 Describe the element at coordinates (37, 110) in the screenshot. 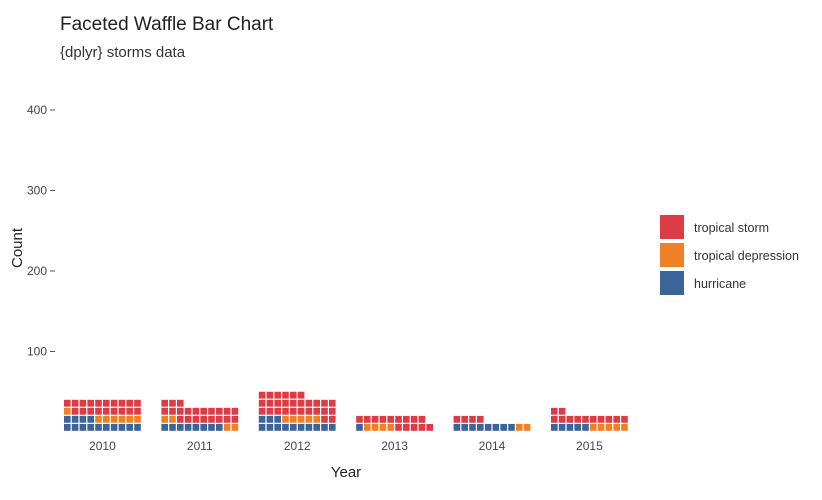

I see `y-tick-label: 400` at that location.